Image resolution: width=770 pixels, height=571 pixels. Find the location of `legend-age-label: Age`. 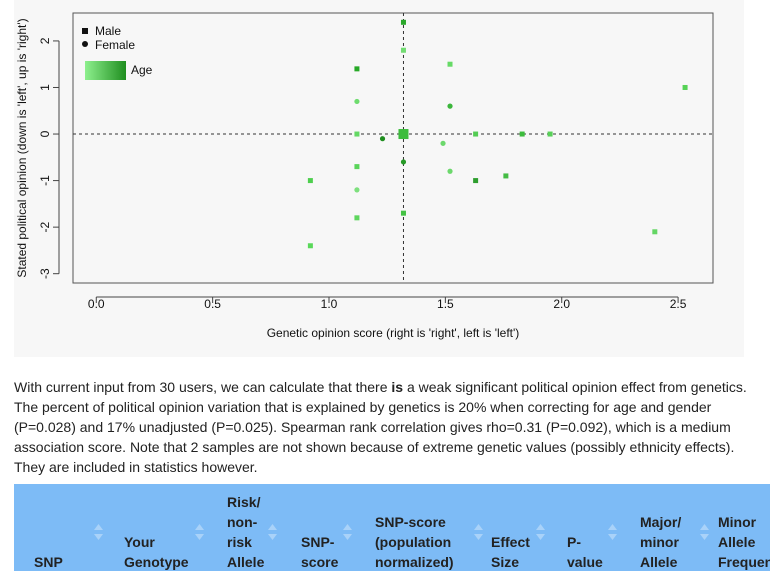

legend-age-label: Age is located at coordinates (142, 70).